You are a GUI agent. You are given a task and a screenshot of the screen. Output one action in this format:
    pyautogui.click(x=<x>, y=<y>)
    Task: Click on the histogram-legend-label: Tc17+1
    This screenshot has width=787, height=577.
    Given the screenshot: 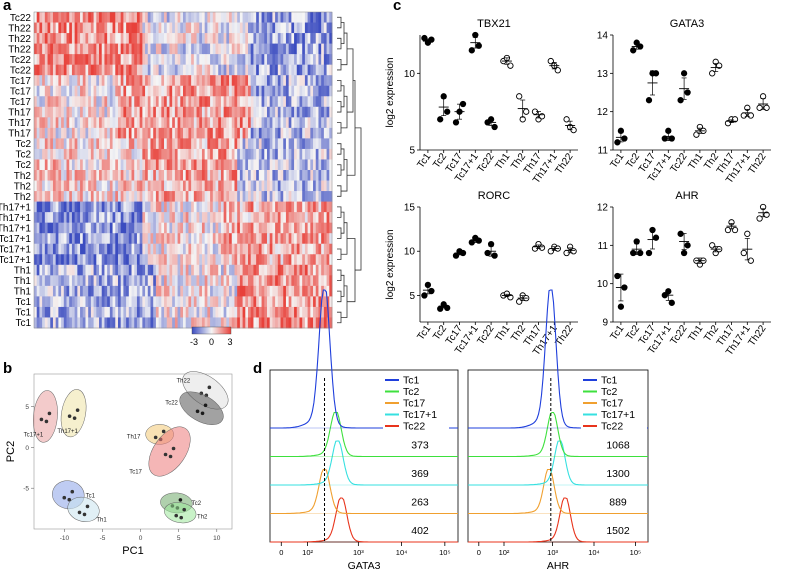 What is the action you would take?
    pyautogui.click(x=420, y=415)
    